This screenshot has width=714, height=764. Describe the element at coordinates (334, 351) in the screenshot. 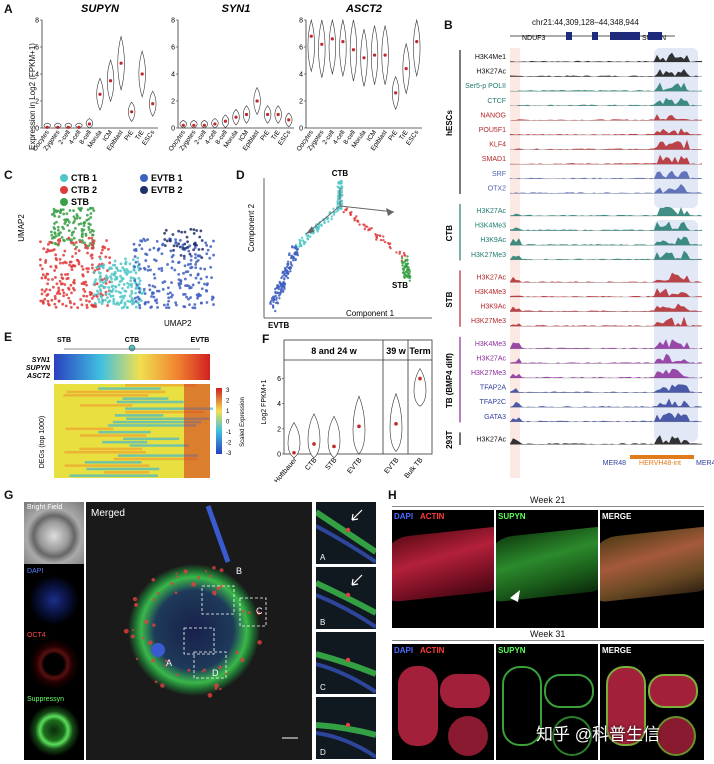

I see `f-header-0: 8 and 24 w` at that location.